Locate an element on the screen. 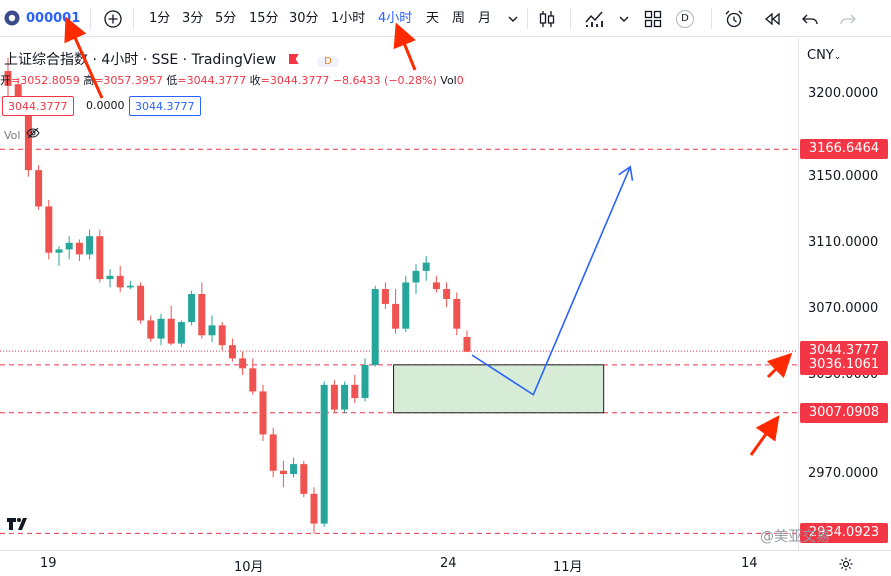 This screenshot has height=576, width=891. candles-chart-type-icon is located at coordinates (547, 19).